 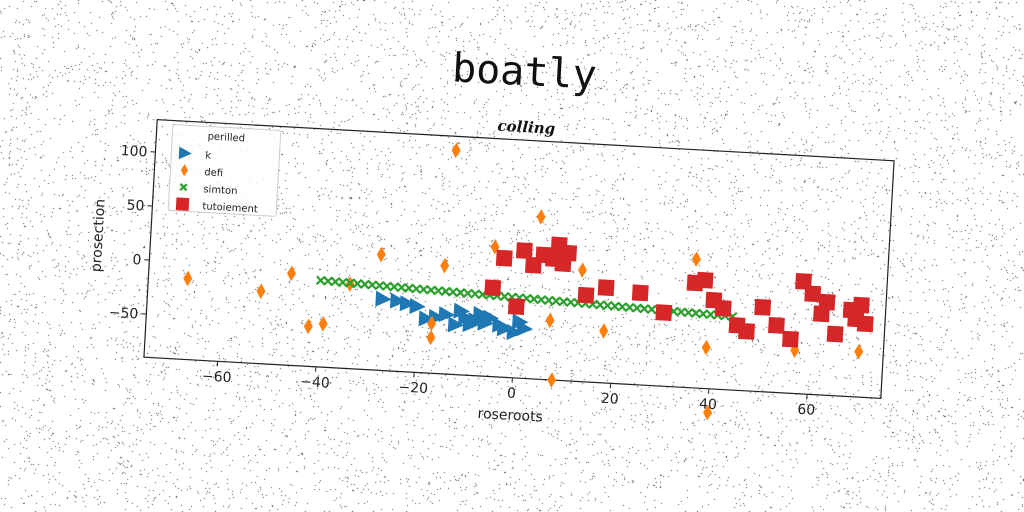 What do you see at coordinates (217, 377) in the screenshot?
I see `x-tick-label: −60` at bounding box center [217, 377].